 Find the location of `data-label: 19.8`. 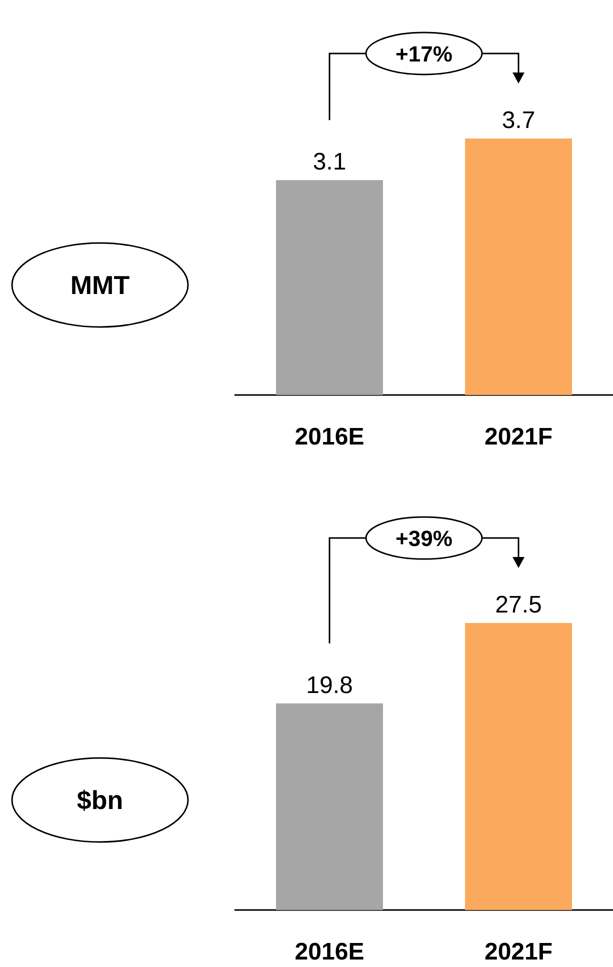

data-label: 19.8 is located at coordinates (329, 685).